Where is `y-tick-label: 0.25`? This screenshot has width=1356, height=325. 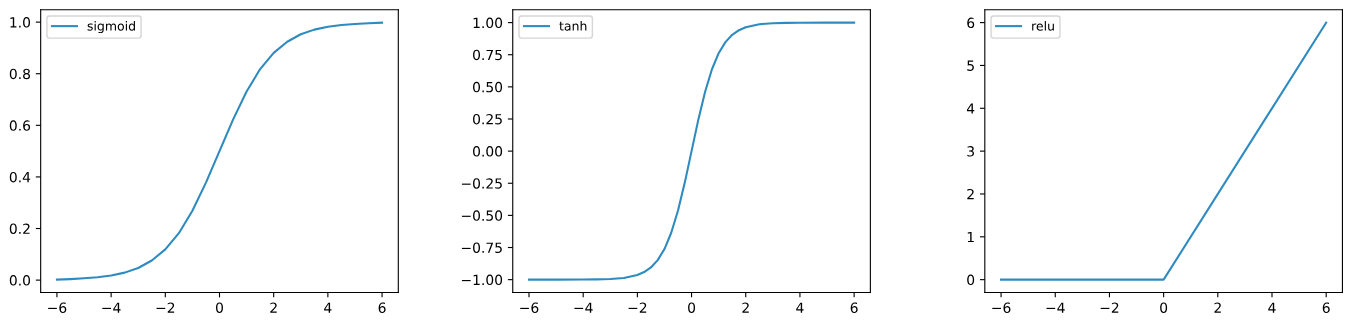 y-tick-label: 0.25 is located at coordinates (487, 119).